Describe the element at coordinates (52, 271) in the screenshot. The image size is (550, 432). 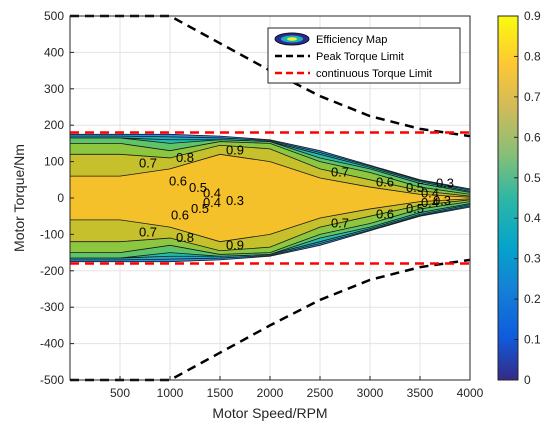
I see `y-tick-label: -200` at that location.